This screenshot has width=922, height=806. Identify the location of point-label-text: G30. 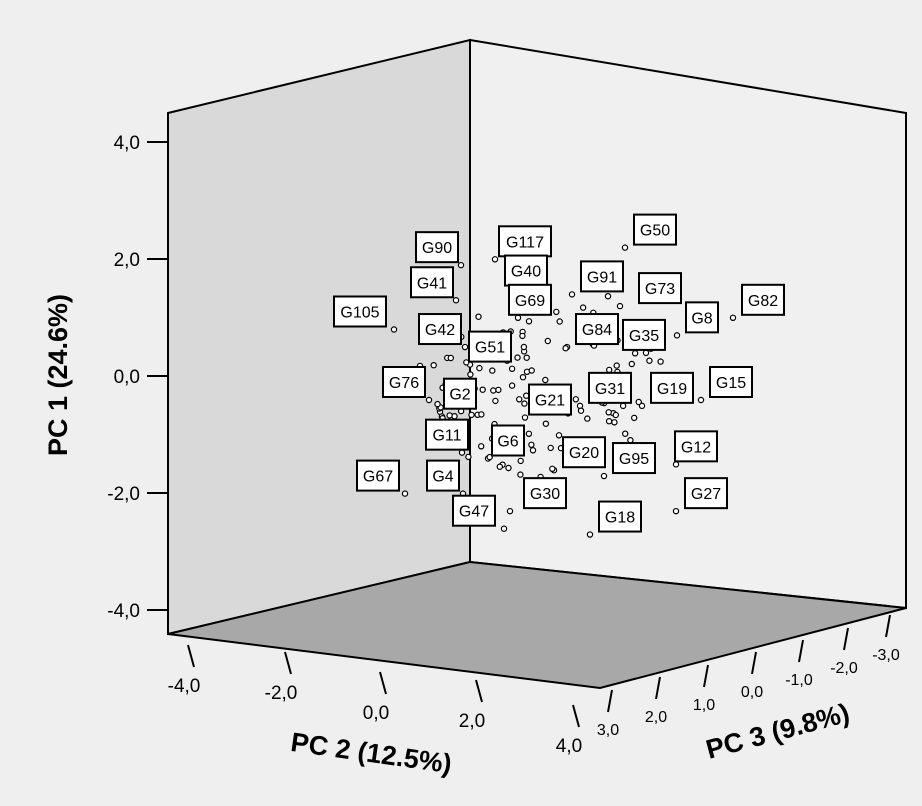
(545, 494).